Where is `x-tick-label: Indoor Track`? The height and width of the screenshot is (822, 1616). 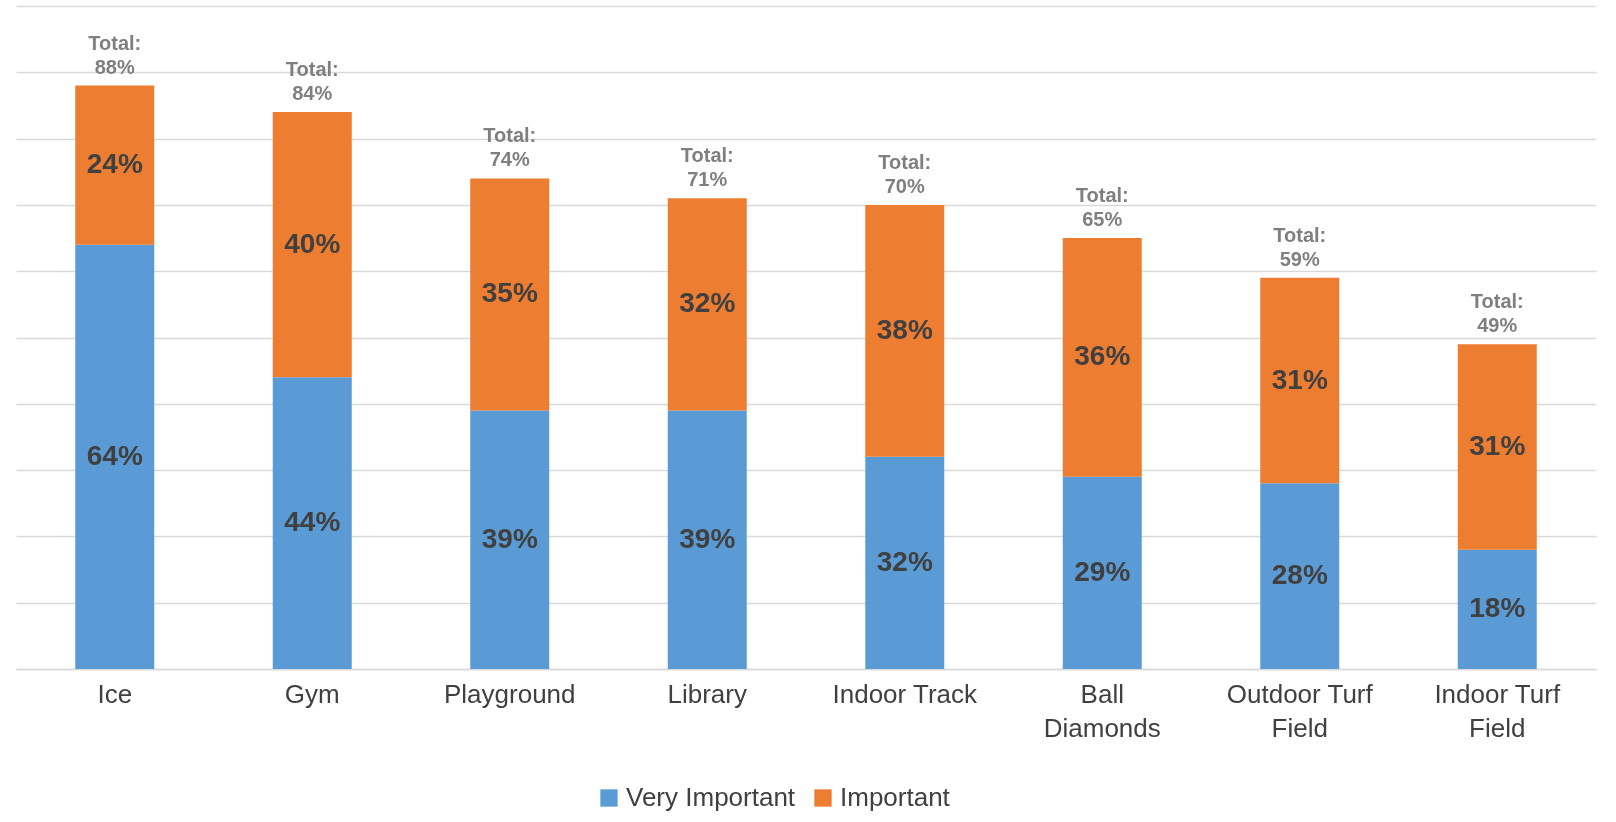 x-tick-label: Indoor Track is located at coordinates (905, 693).